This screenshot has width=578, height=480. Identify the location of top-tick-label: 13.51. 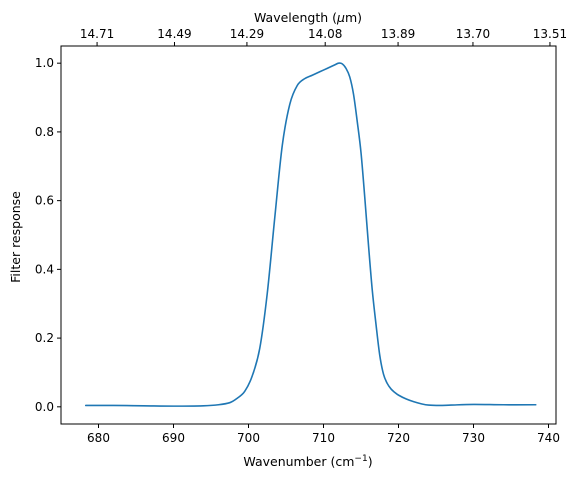
(550, 34).